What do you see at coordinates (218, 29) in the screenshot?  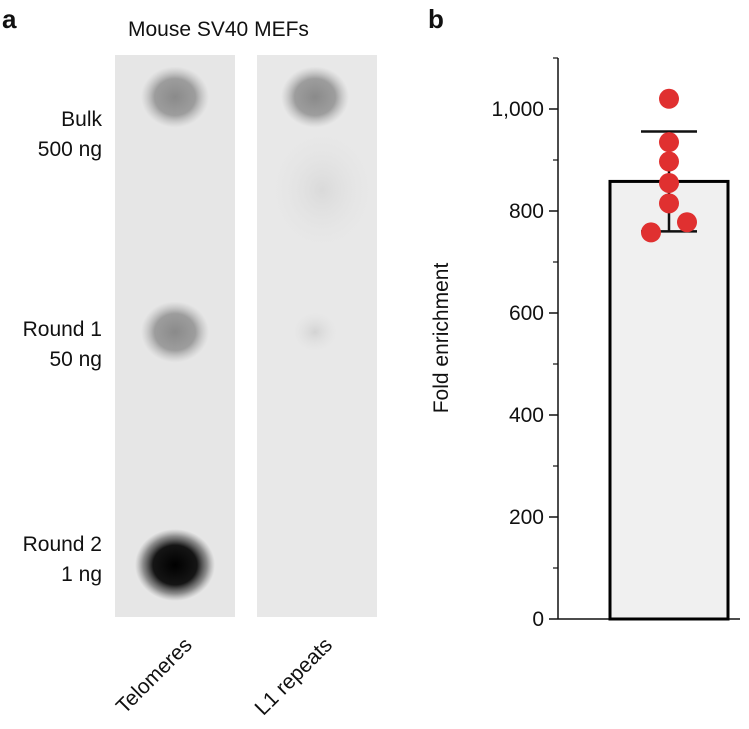 I see `blot-title: Mouse SV40 MEFs` at bounding box center [218, 29].